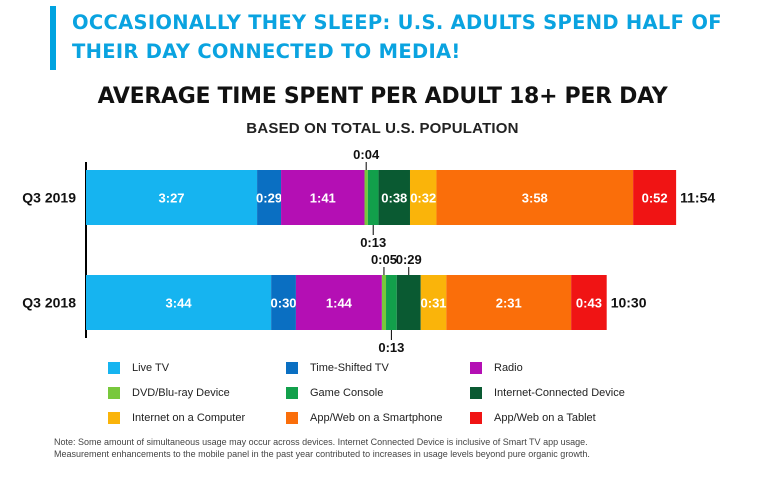 The image size is (765, 477). What do you see at coordinates (382, 128) in the screenshot?
I see `chart-subtitle: Based on total U.S. population` at bounding box center [382, 128].